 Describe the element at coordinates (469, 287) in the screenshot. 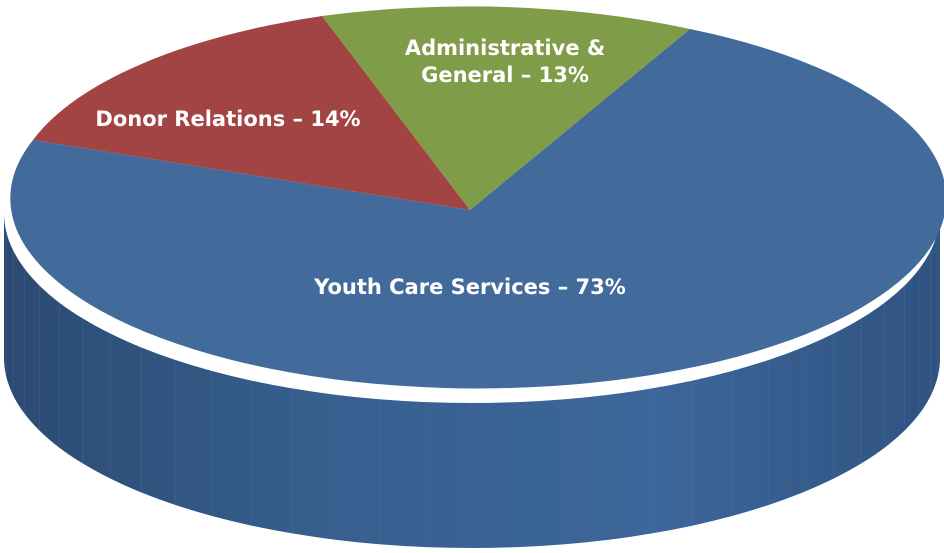

I see `label-youth-care-services: Youth Care Services – 73%` at that location.